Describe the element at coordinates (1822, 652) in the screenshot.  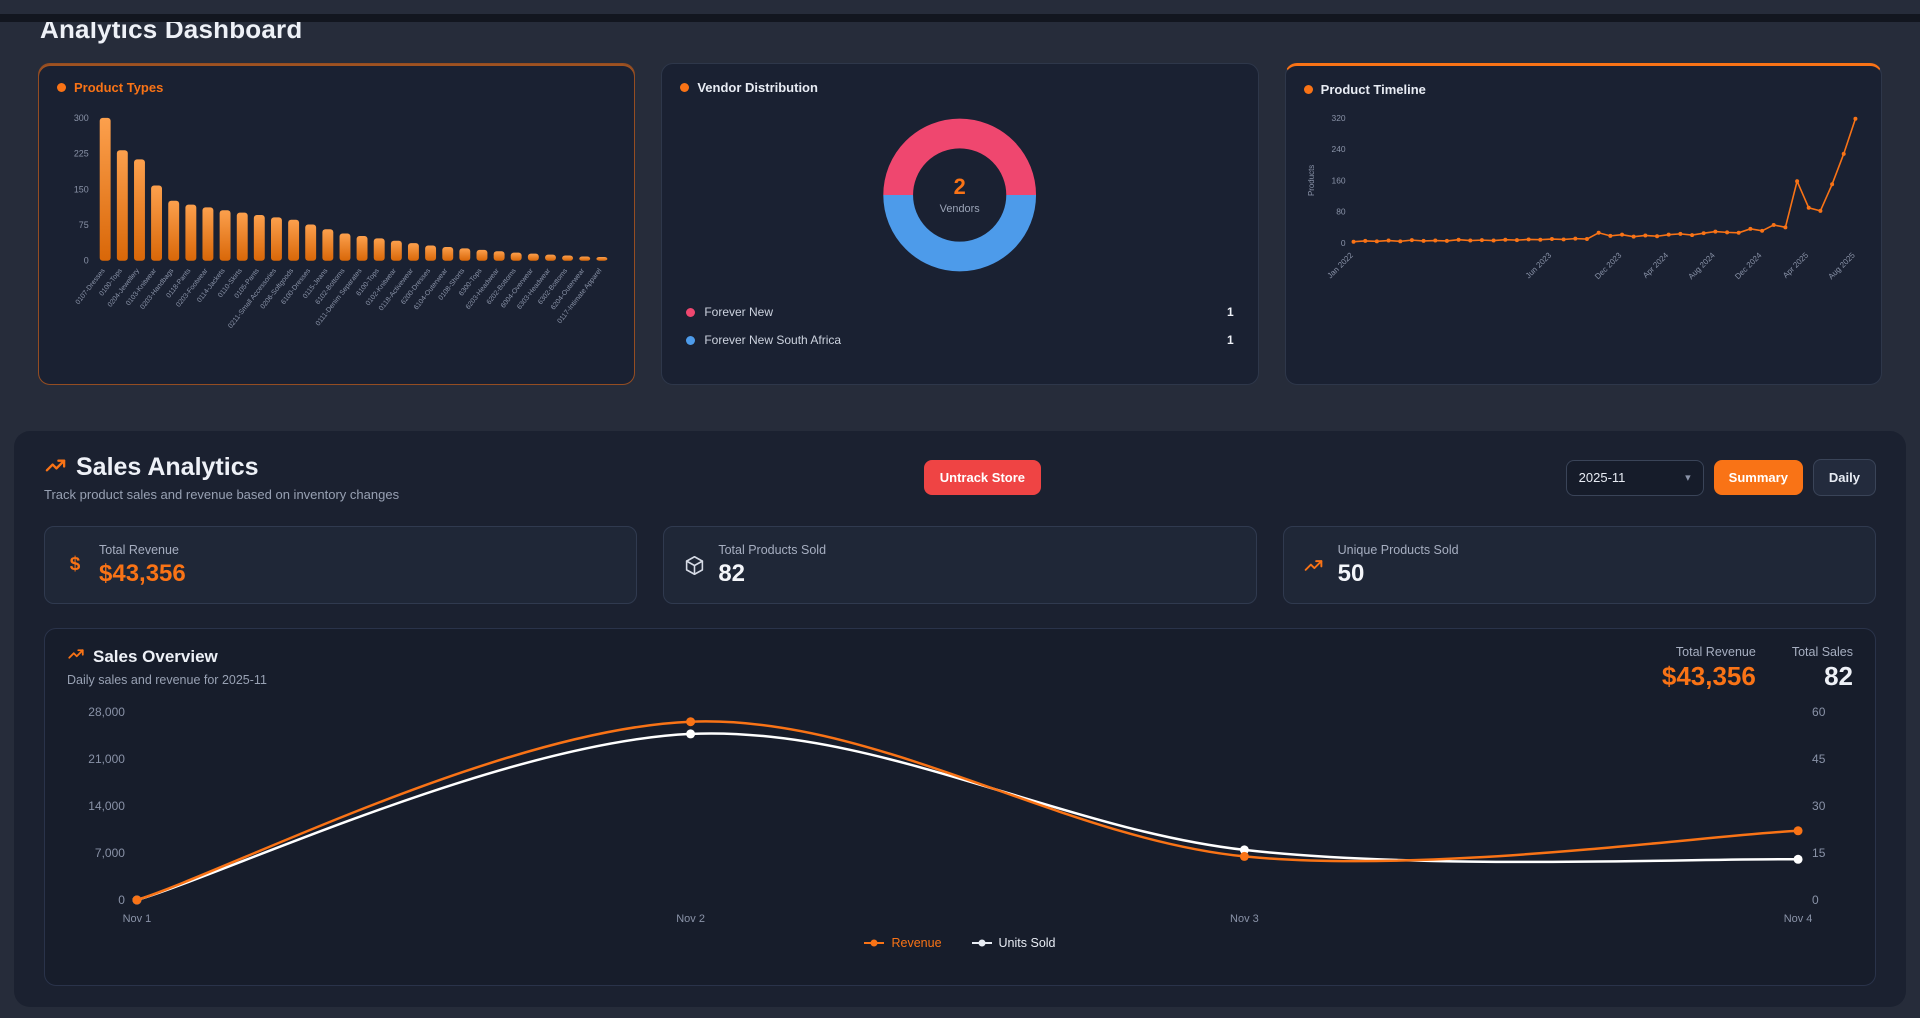
I see `total-sales-label: Total Sales` at that location.